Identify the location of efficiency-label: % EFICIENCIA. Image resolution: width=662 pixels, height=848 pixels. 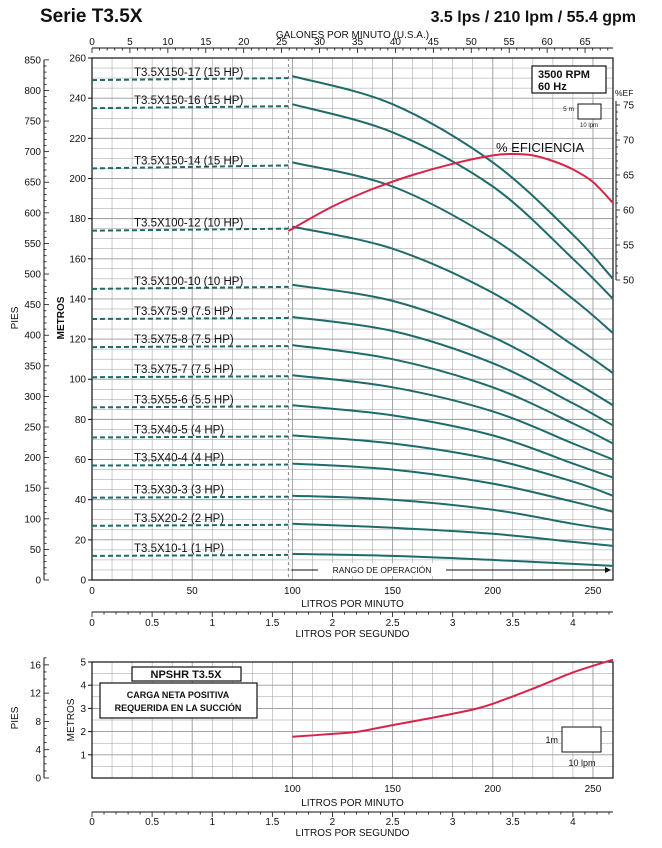
(540, 147).